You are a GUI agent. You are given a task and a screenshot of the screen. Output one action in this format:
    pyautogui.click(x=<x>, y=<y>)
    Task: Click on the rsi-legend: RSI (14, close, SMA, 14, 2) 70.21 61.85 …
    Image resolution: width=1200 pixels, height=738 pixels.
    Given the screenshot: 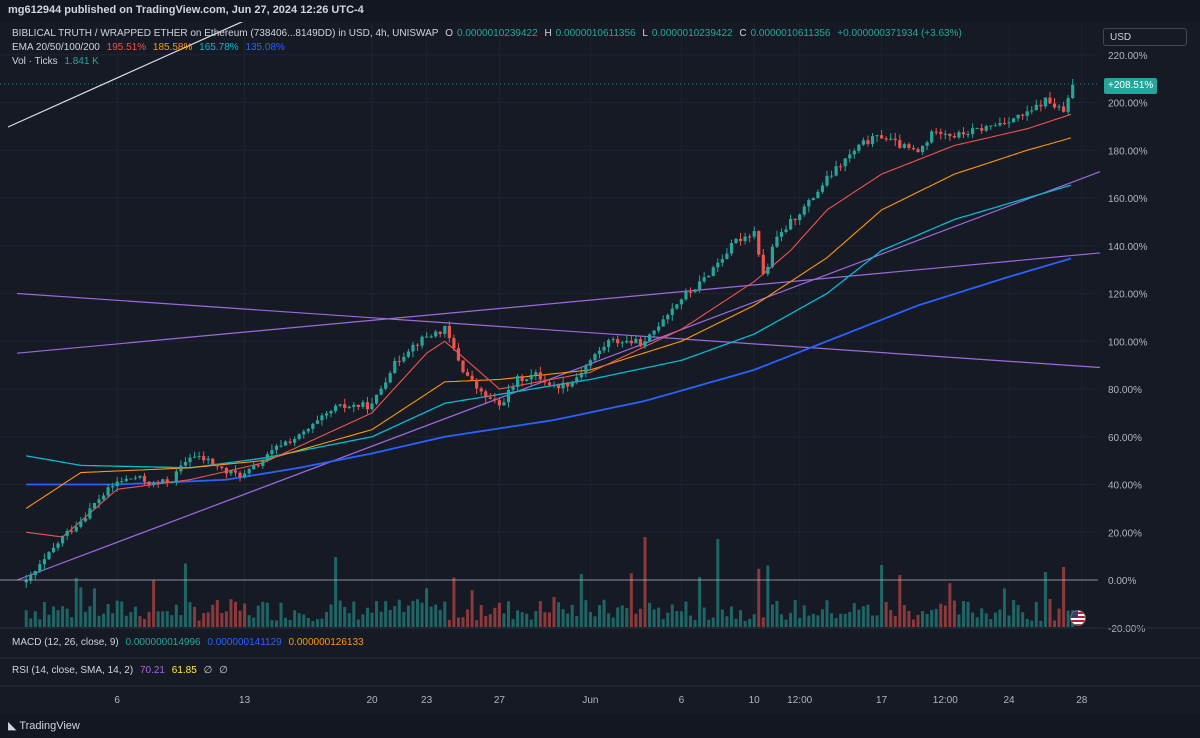 What is the action you would take?
    pyautogui.click(x=120, y=670)
    